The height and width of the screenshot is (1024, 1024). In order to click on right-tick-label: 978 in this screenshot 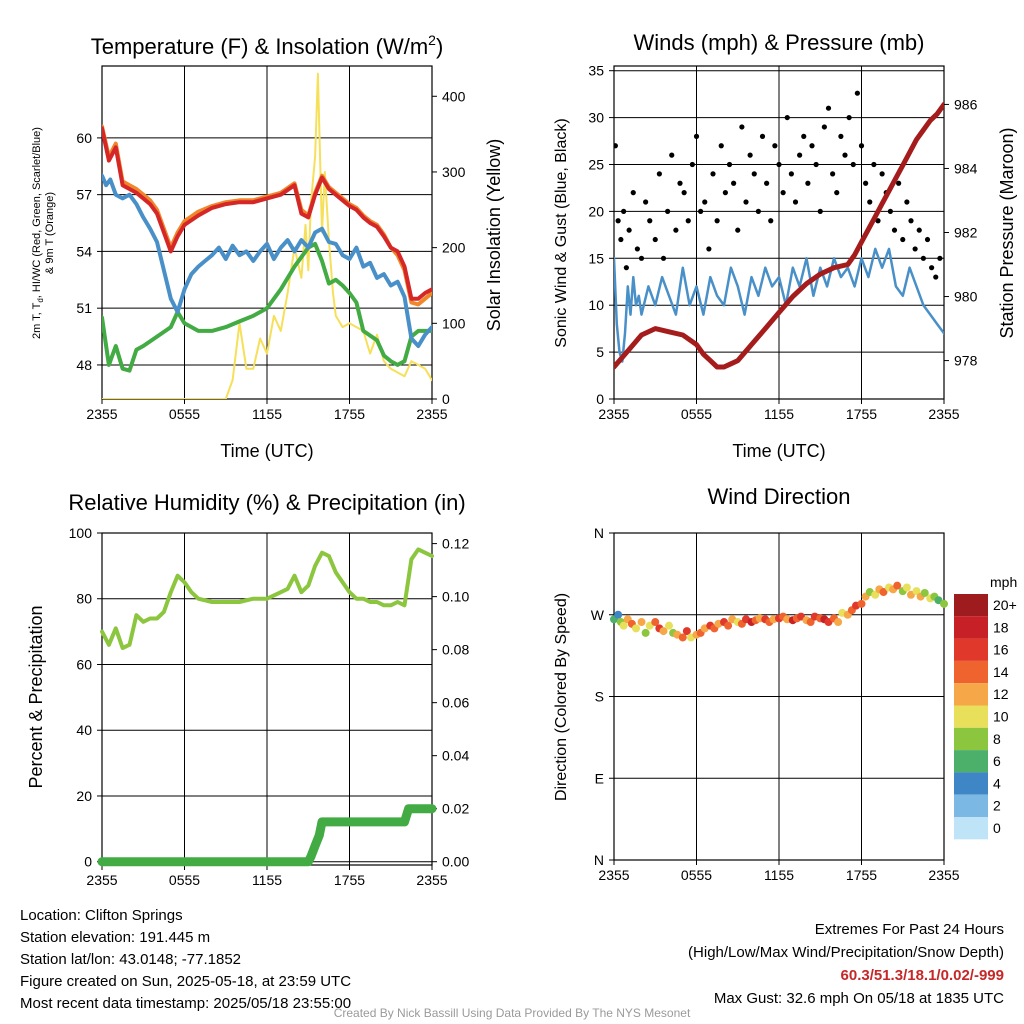, I will do `click(966, 361)`.